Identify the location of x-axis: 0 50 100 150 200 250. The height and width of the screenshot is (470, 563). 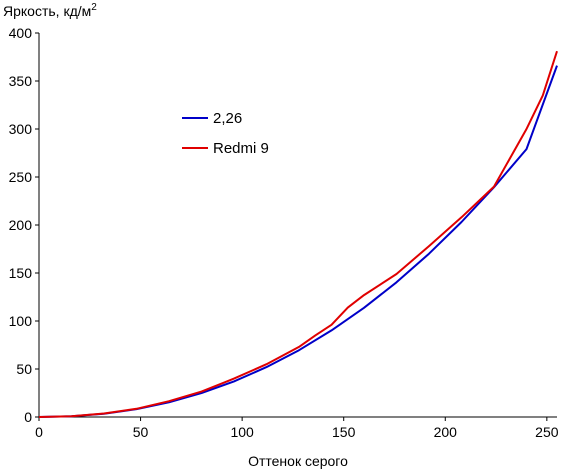
(297, 428).